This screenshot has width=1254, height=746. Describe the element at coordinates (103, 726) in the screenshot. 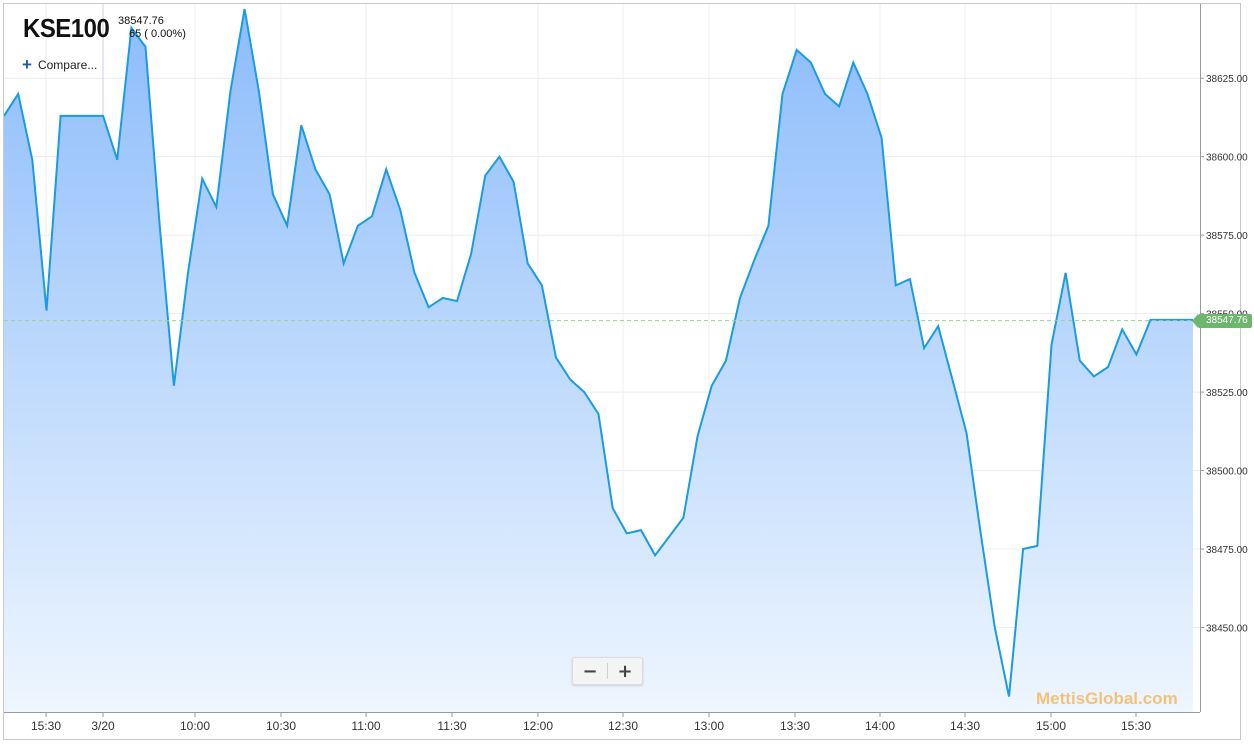

I see `x-tick-label-1: 3/20` at that location.